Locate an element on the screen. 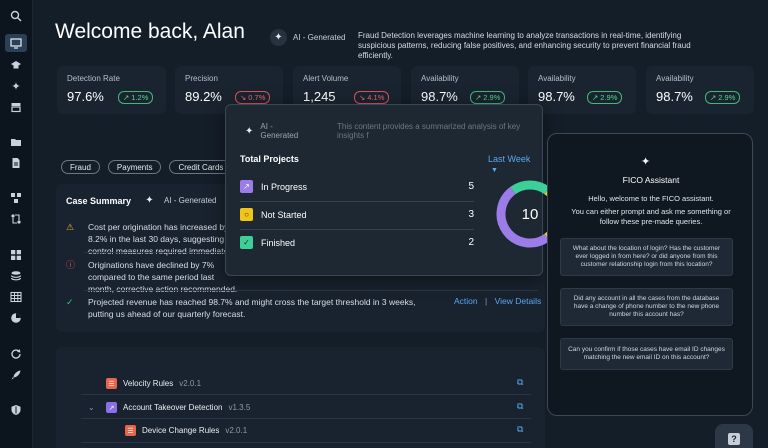 The width and height of the screenshot is (768, 448). kpi-delta-badge: ↘ 0.7% is located at coordinates (253, 97).